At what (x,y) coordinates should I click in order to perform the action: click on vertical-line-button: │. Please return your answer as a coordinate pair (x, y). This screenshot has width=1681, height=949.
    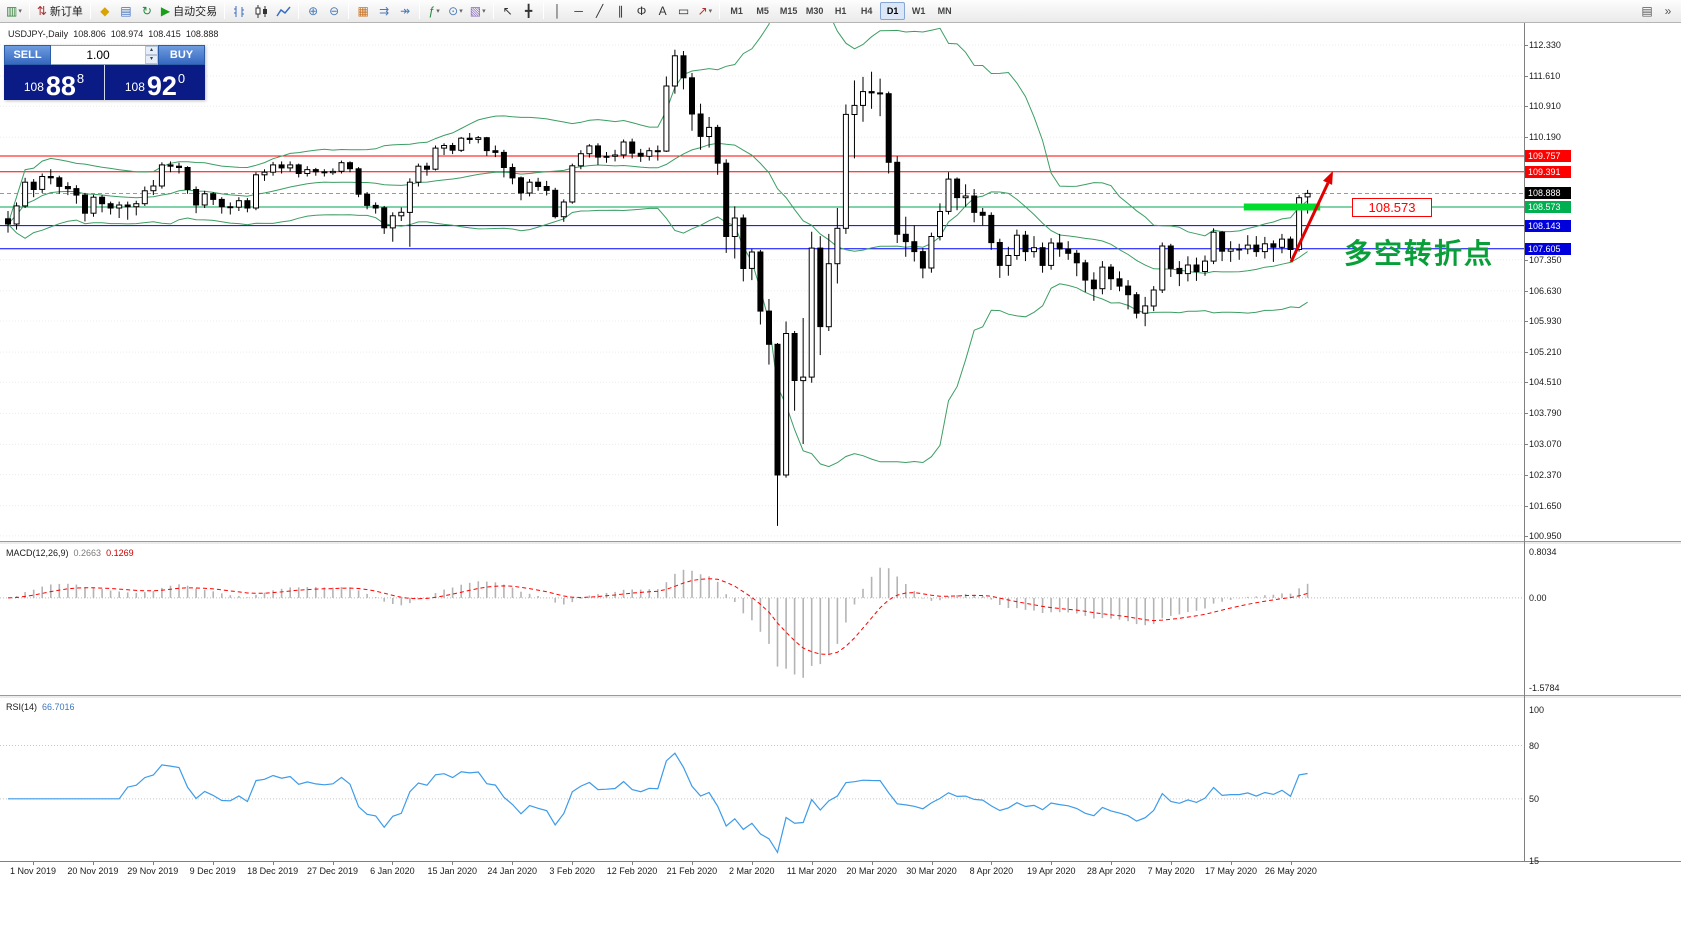
    Looking at the image, I should click on (558, 11).